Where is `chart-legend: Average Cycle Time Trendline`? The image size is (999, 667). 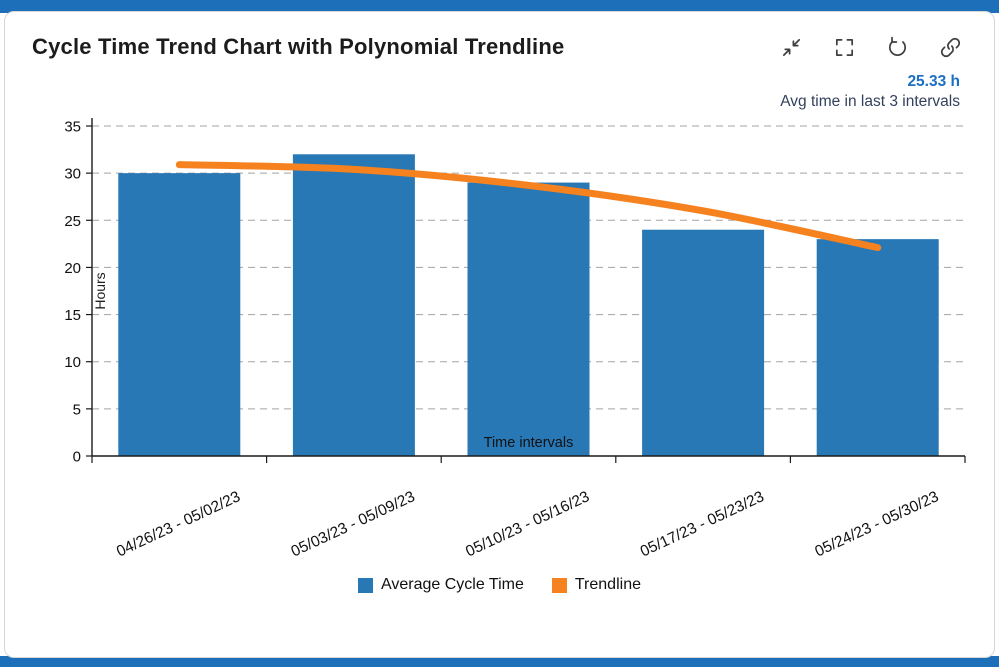 chart-legend: Average Cycle Time Trendline is located at coordinates (499, 585).